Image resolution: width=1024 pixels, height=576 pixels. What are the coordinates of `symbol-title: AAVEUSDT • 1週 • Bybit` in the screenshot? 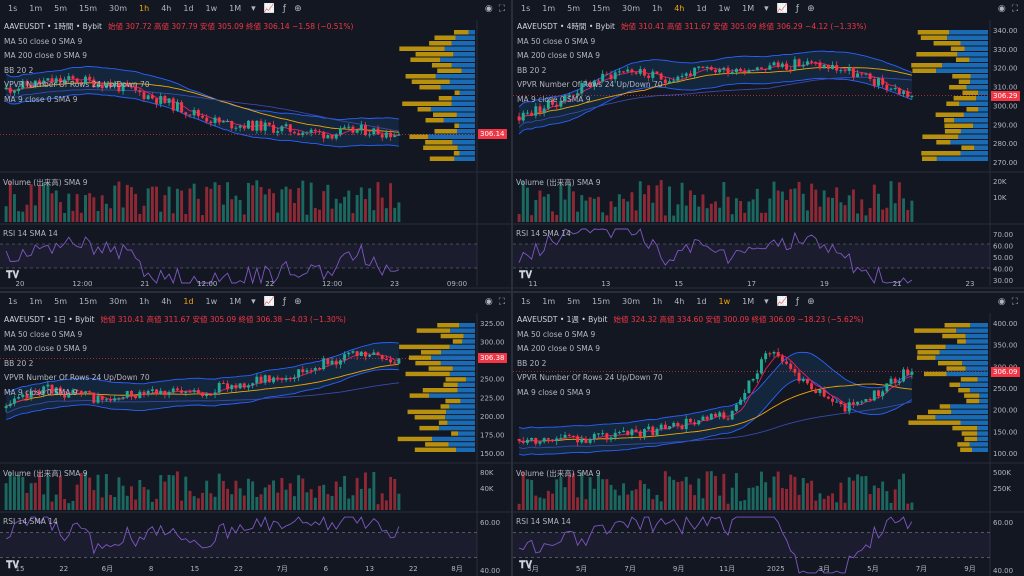 It's located at (562, 319).